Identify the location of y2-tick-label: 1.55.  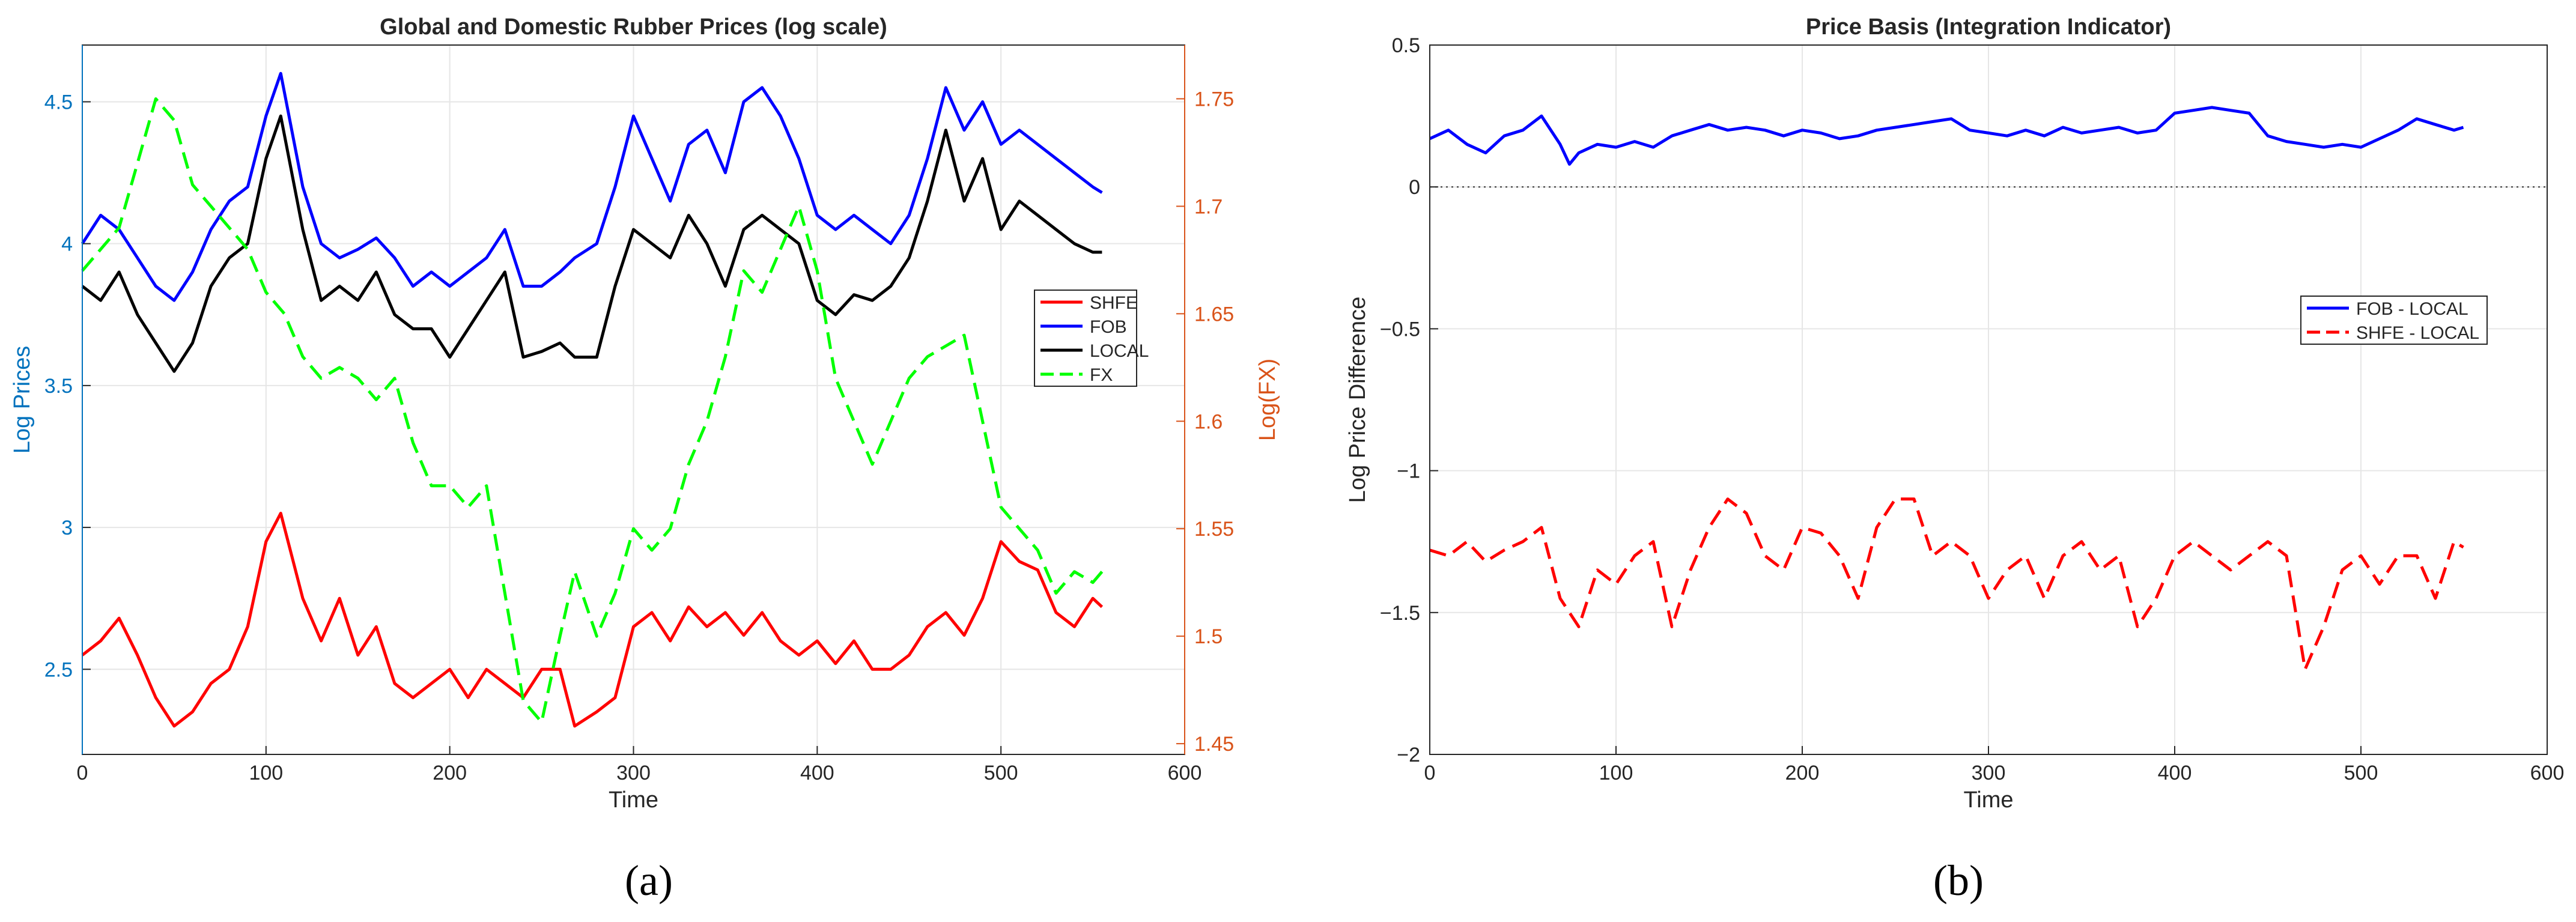
(1214, 529).